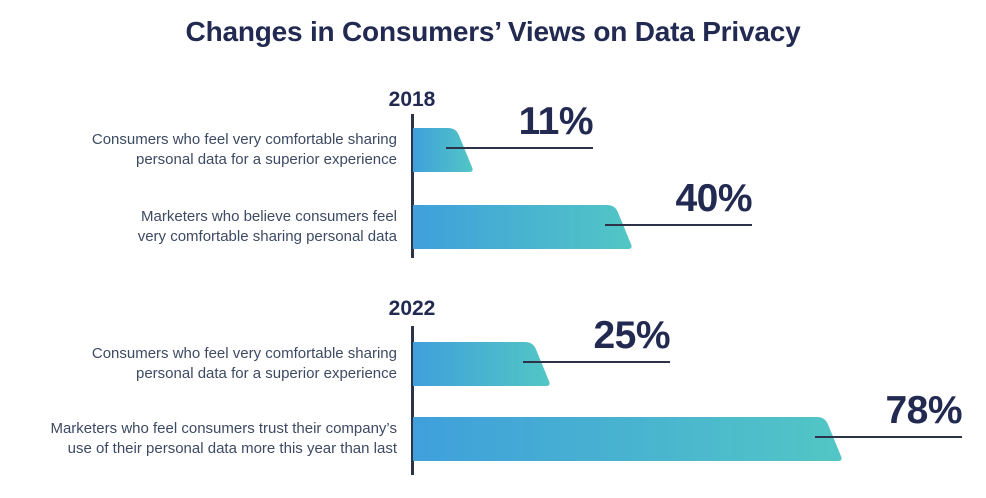 The width and height of the screenshot is (986, 498). I want to click on value-label: 78%, so click(923, 410).